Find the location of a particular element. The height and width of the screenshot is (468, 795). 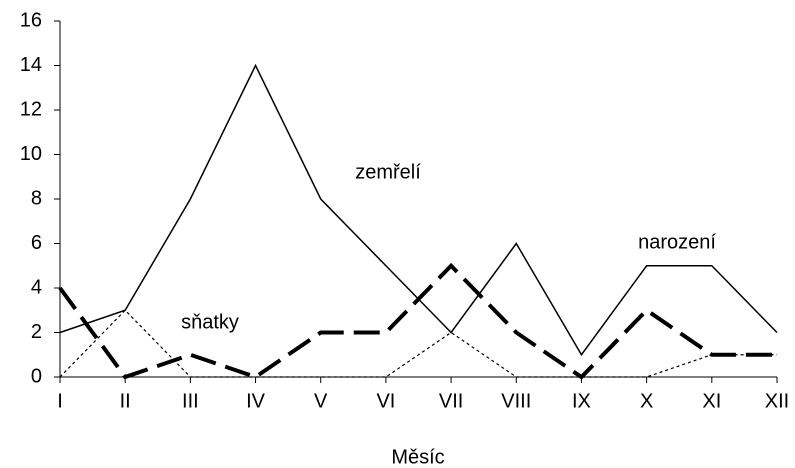

series-label: zemřelí is located at coordinates (388, 172).